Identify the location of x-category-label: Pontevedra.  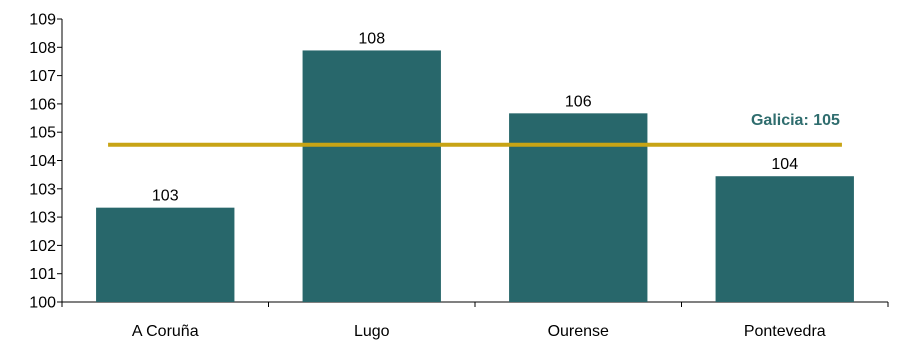
(785, 331).